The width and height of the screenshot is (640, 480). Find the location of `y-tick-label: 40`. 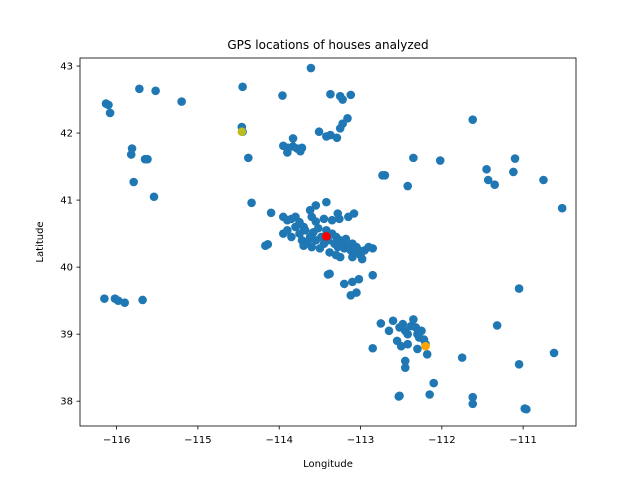

y-tick-label: 40 is located at coordinates (66, 268).